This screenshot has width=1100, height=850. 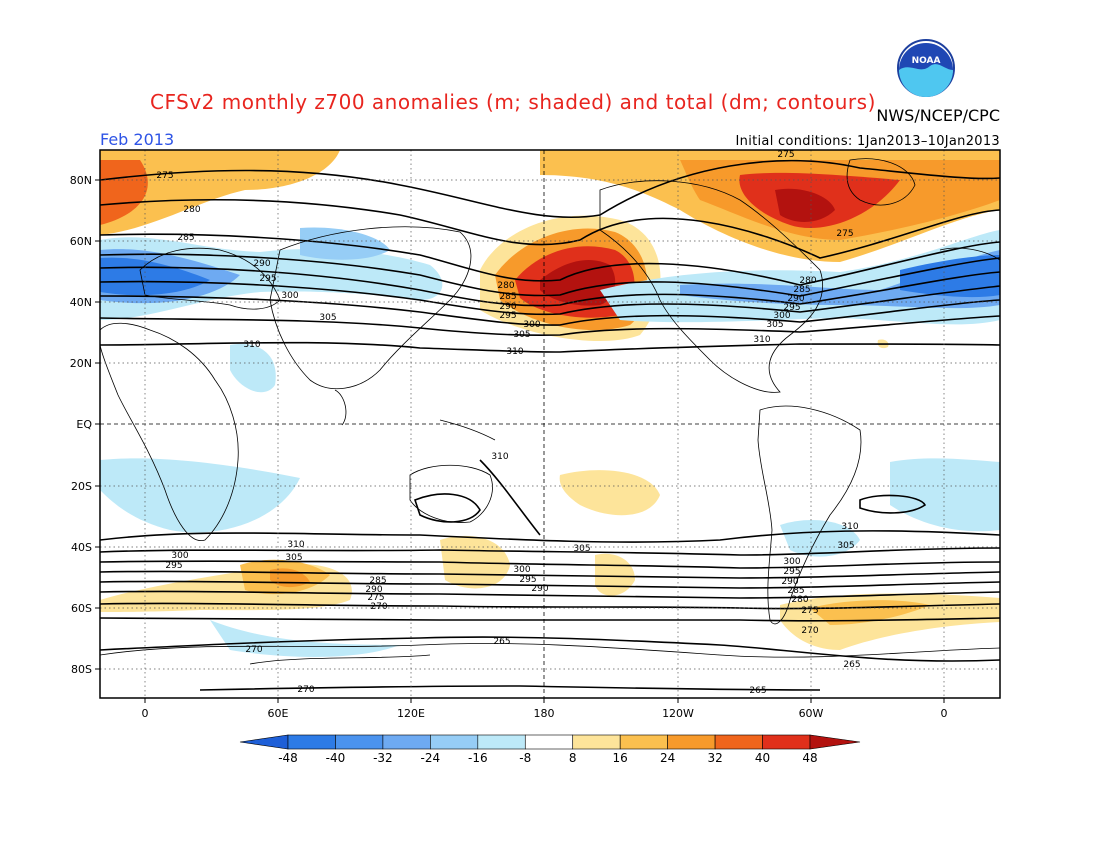 What do you see at coordinates (81, 486) in the screenshot?
I see `lat-tick-label: 20S` at bounding box center [81, 486].